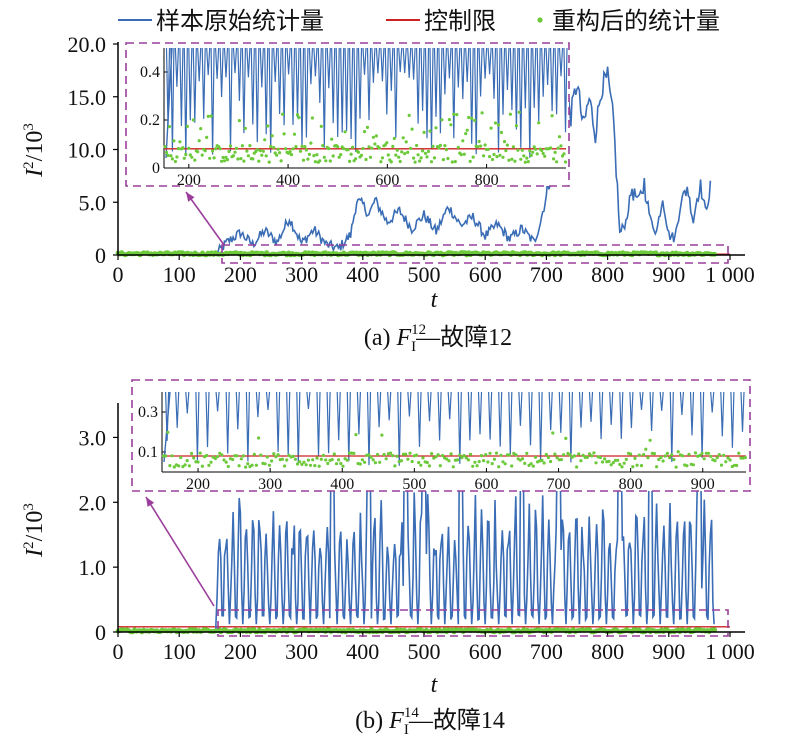 This screenshot has height=745, width=800. I want to click on inset-x-tick-label: 300, so click(270, 484).